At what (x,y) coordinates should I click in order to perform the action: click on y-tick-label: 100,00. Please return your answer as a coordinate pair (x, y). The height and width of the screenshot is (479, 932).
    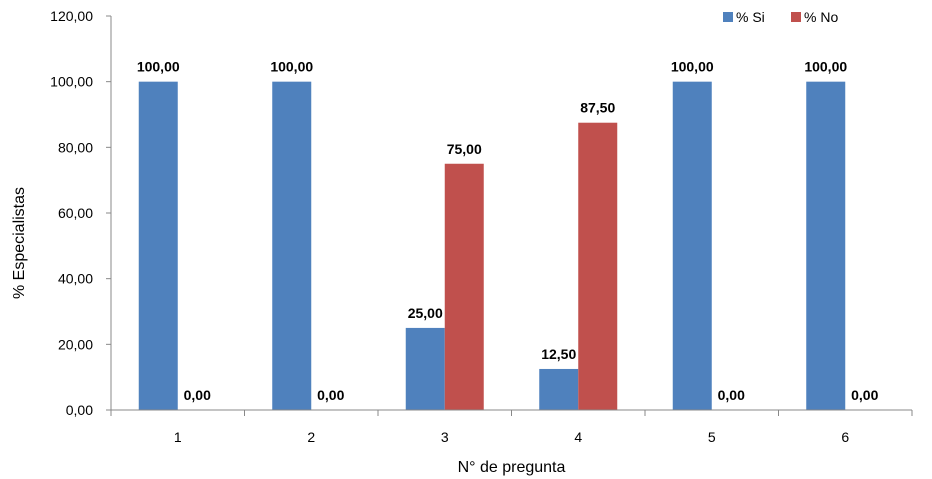
    Looking at the image, I should click on (71, 82).